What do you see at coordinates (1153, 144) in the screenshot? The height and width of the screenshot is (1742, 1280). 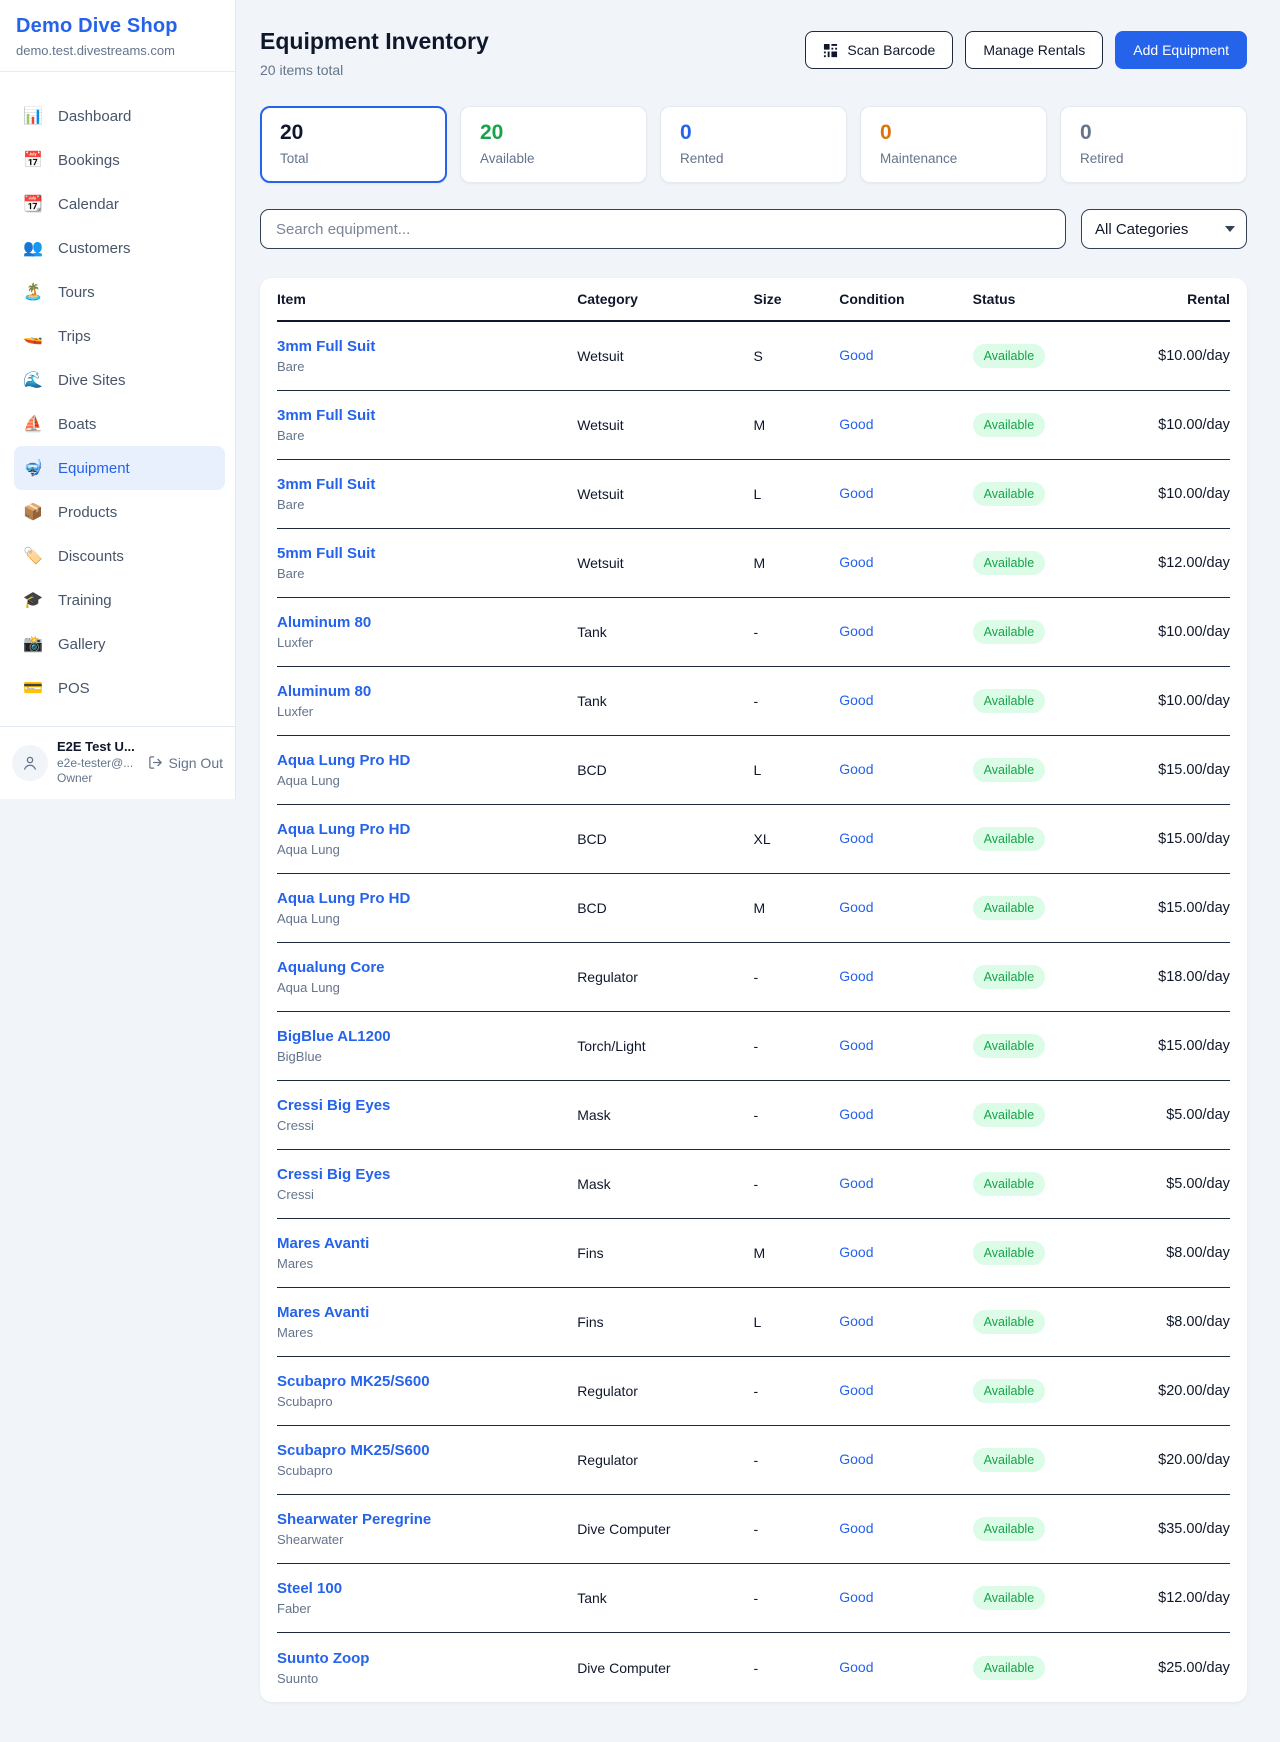 I see `stat-card-retired: 0 Retired` at bounding box center [1153, 144].